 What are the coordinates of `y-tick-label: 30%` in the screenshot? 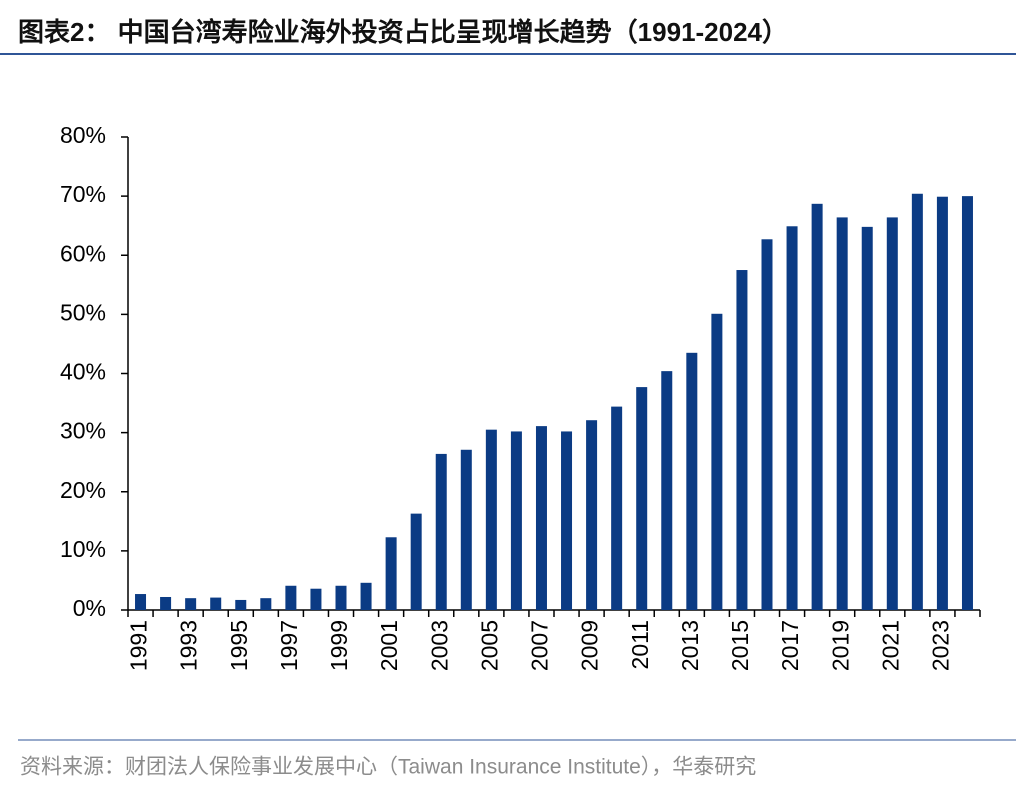 It's located at (83, 431).